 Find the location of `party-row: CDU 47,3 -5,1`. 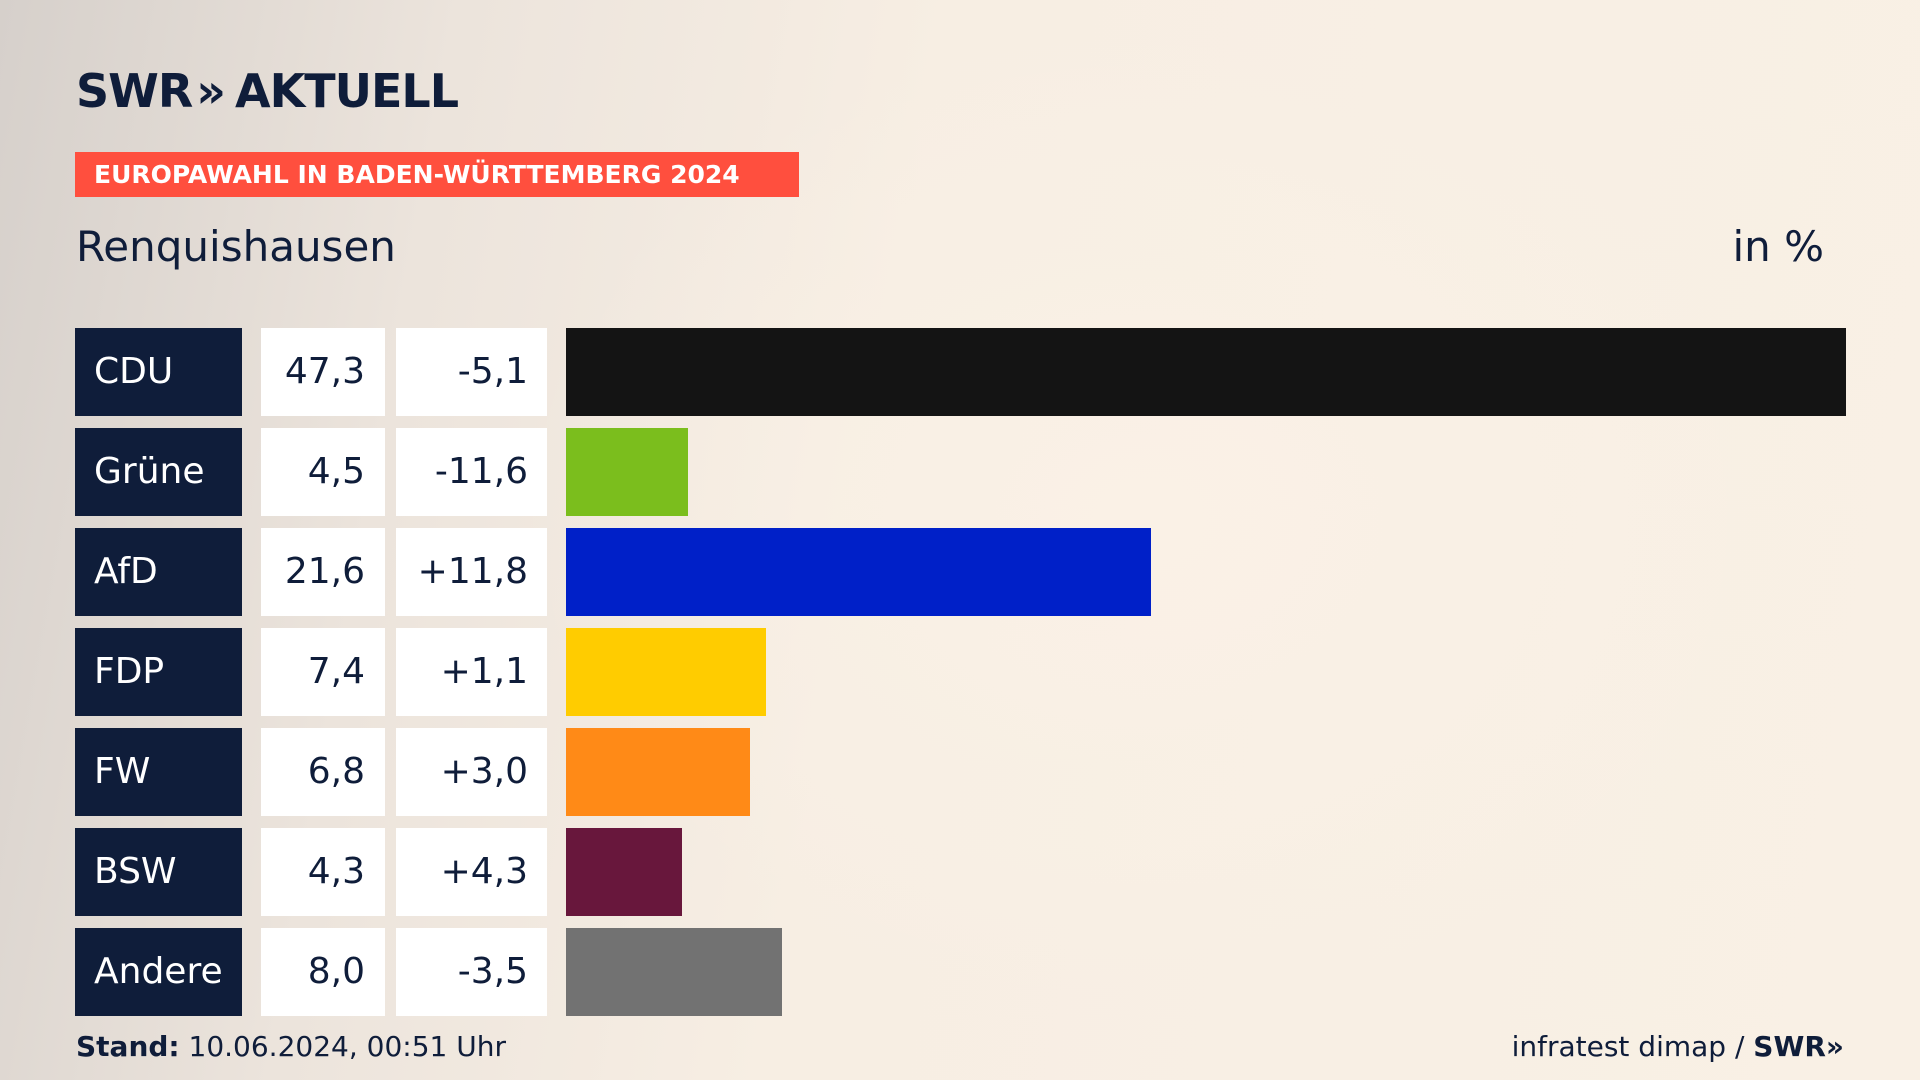

party-row: CDU 47,3 -5,1 is located at coordinates (960, 372).